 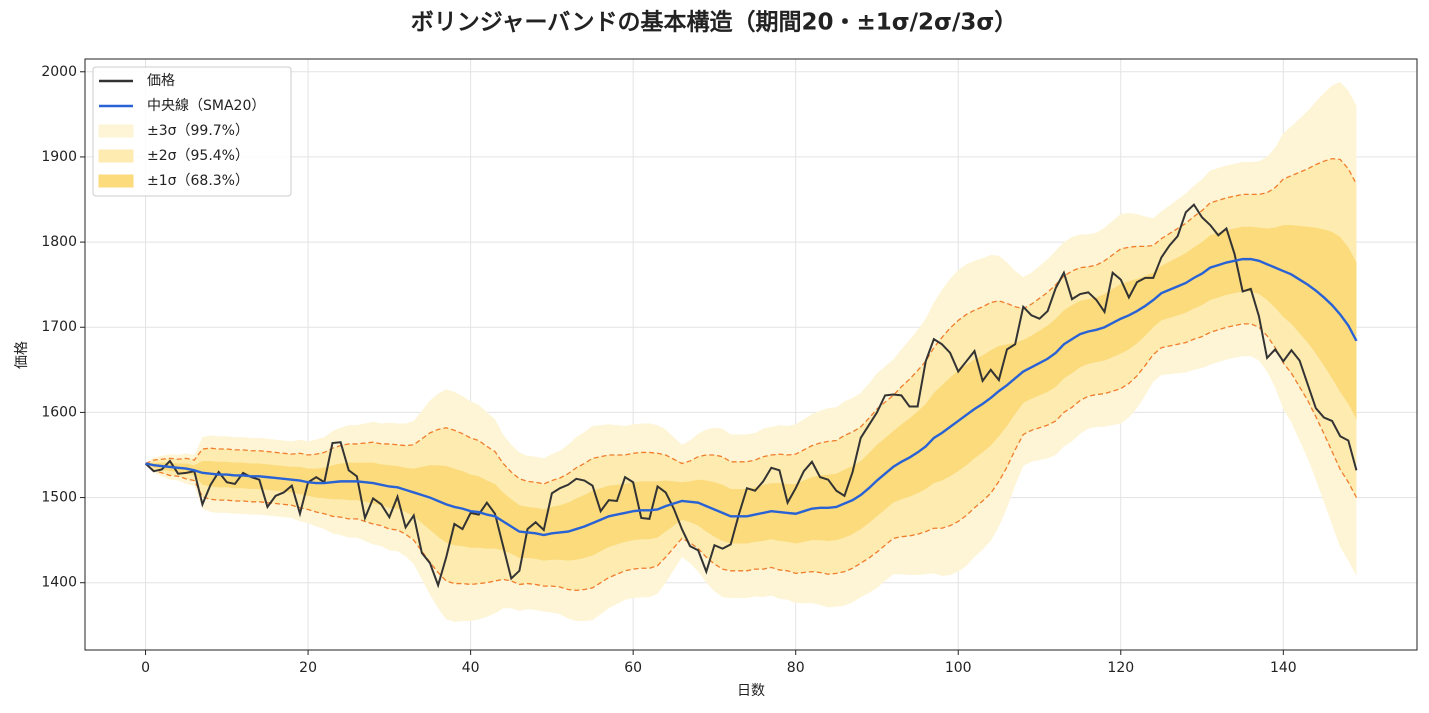 I want to click on y-tick-label: 1500, so click(x=59, y=498).